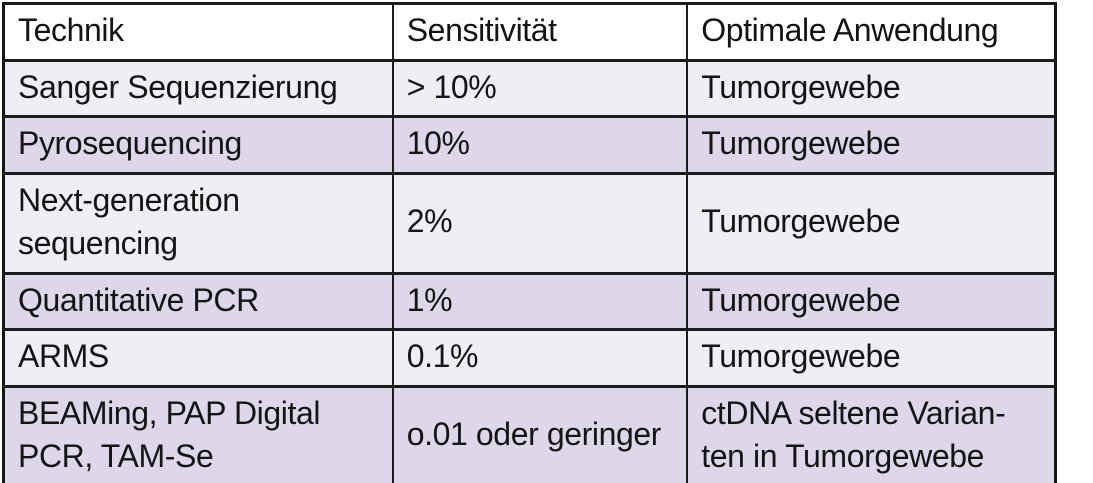 Image resolution: width=1093 pixels, height=483 pixels. I want to click on cell-technik: BEAMing, PAP Digital PCR, TAM-Se, so click(198, 433).